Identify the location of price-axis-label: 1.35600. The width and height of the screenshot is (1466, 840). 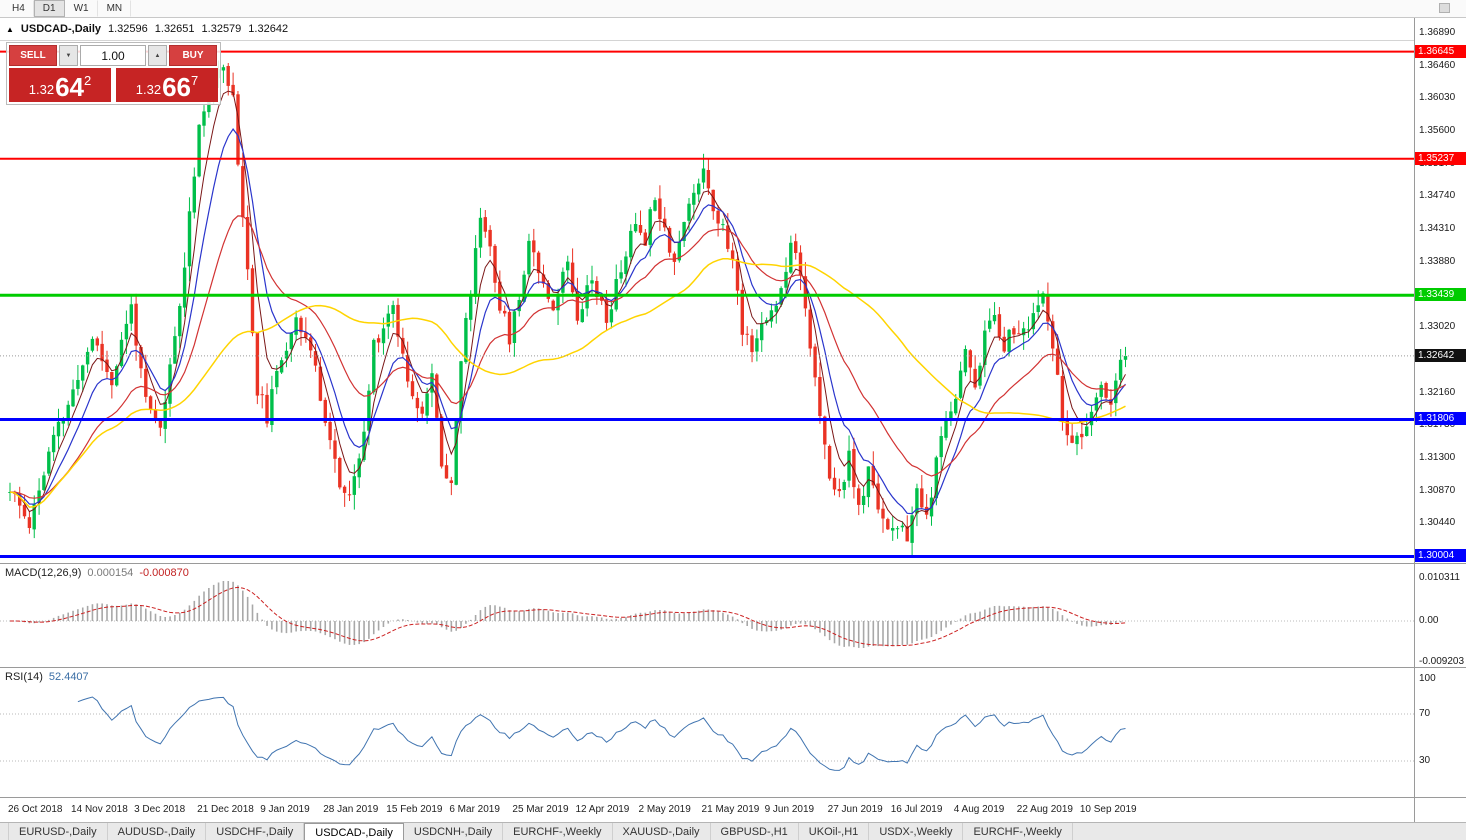
(1437, 130).